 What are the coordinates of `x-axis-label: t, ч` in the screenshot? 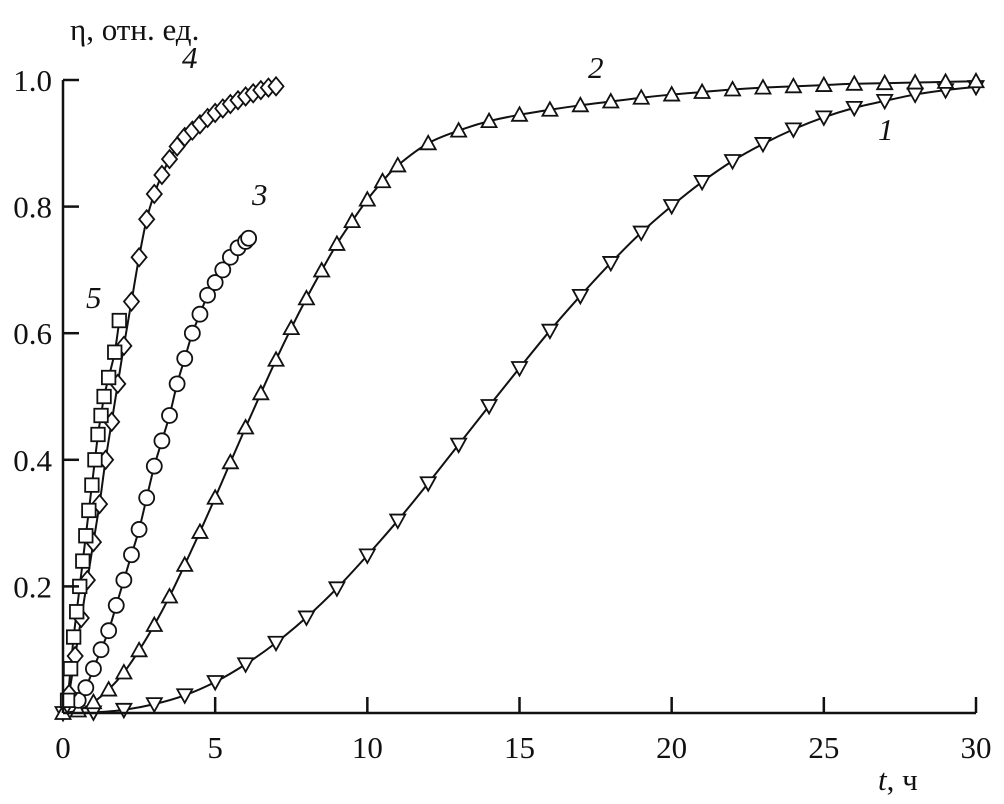 It's located at (898, 779).